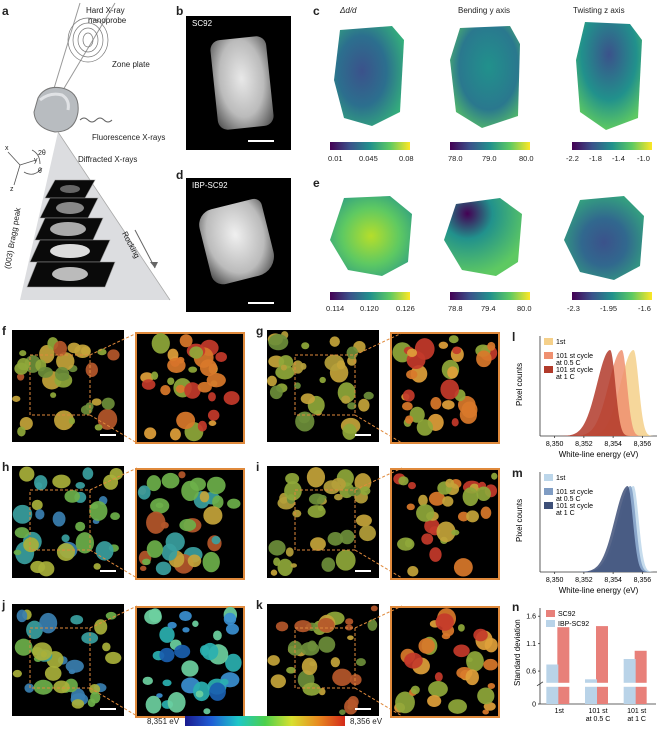  Describe the element at coordinates (323, 660) in the screenshot. I see `particle-map-k` at that location.